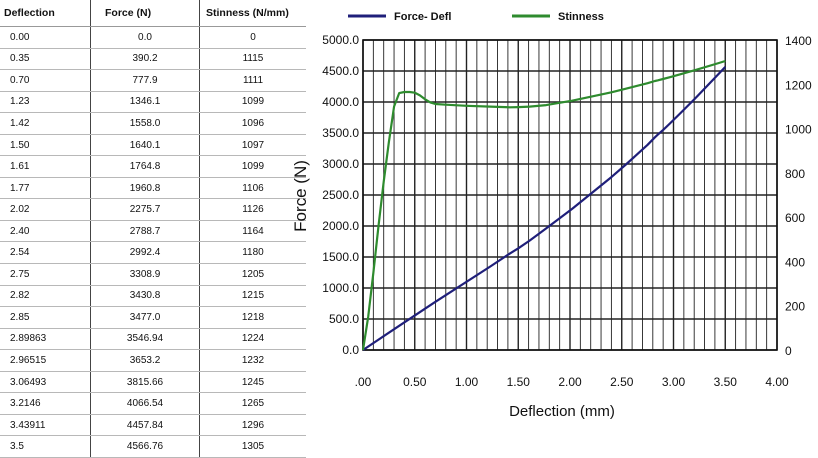  Describe the element at coordinates (145, 231) in the screenshot. I see `cell-force: 2788.7` at that location.